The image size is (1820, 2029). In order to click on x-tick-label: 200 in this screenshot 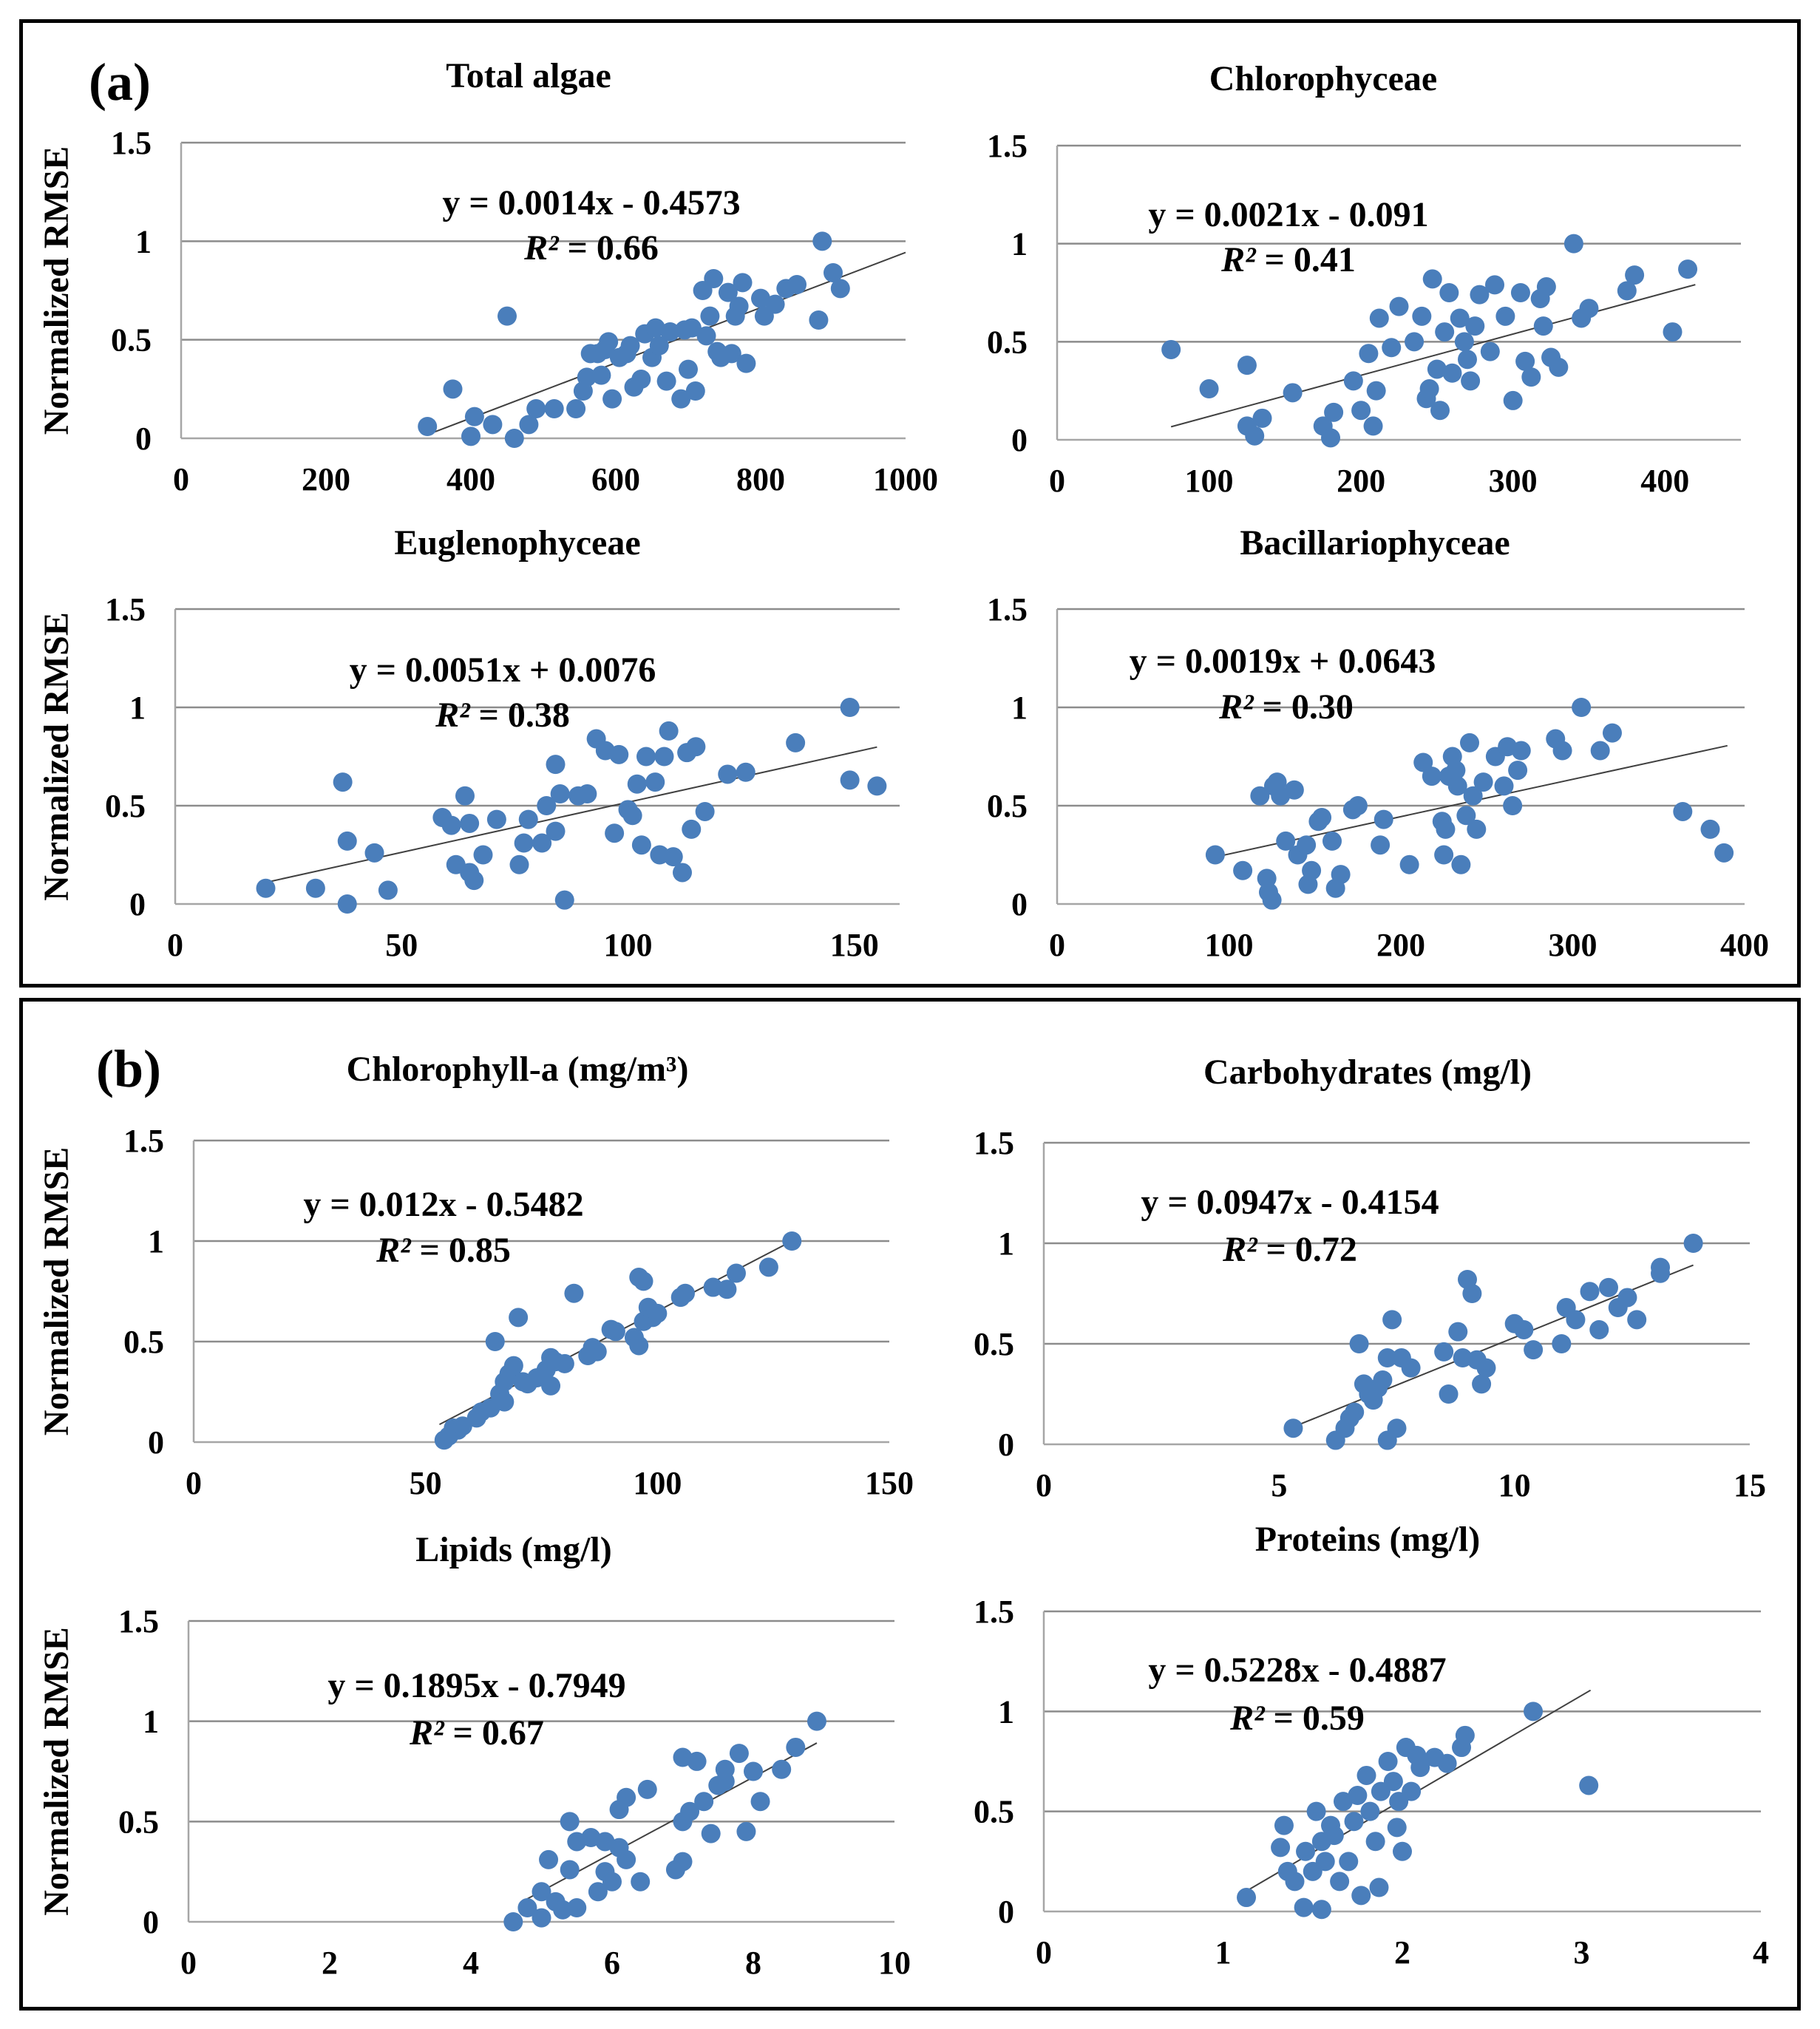, I will do `click(326, 479)`.